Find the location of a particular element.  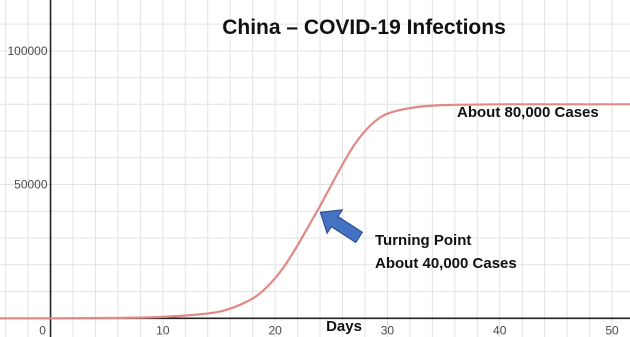

x-tick-label: 40 is located at coordinates (500, 330).